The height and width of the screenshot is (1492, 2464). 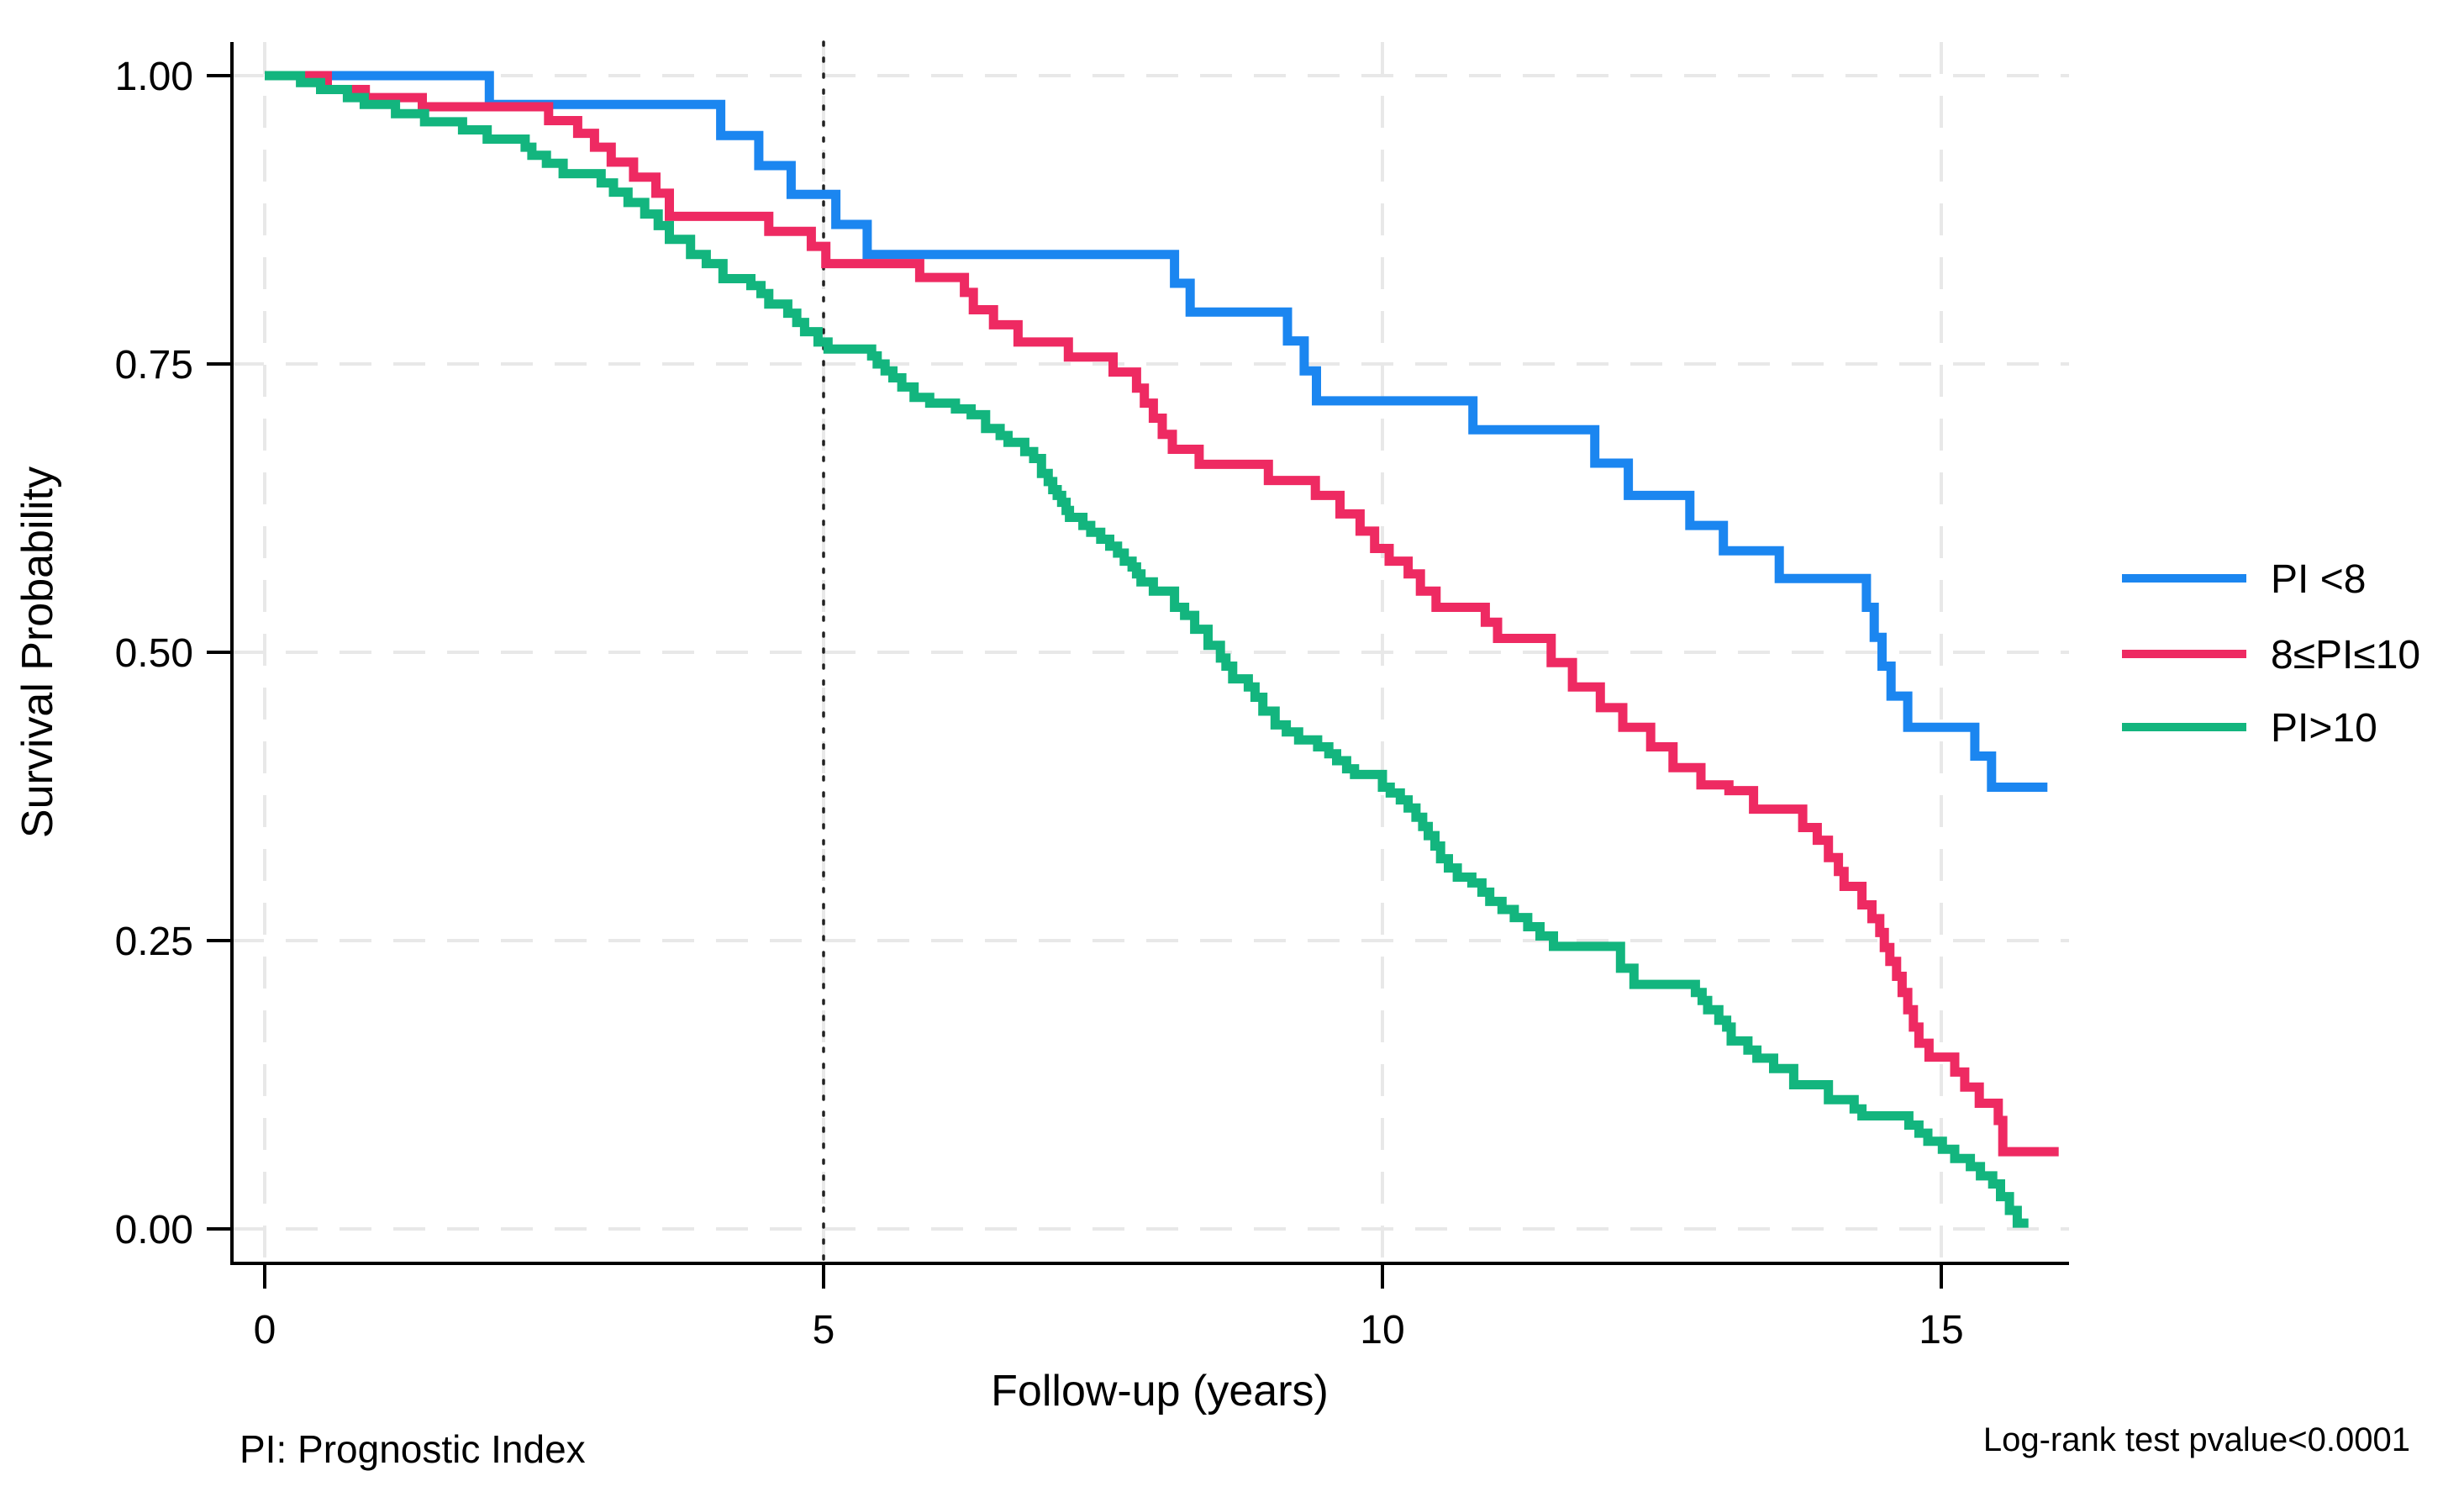 What do you see at coordinates (37, 652) in the screenshot?
I see `y-axis-title: Survival Probability` at bounding box center [37, 652].